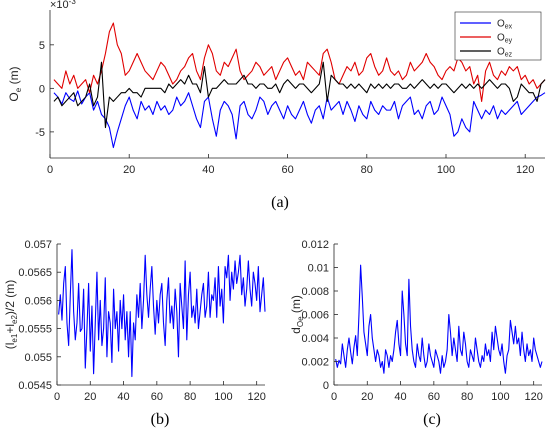 Image resolution: width=550 pixels, height=433 pixels. I want to click on panel-caption: (b), so click(160, 419).